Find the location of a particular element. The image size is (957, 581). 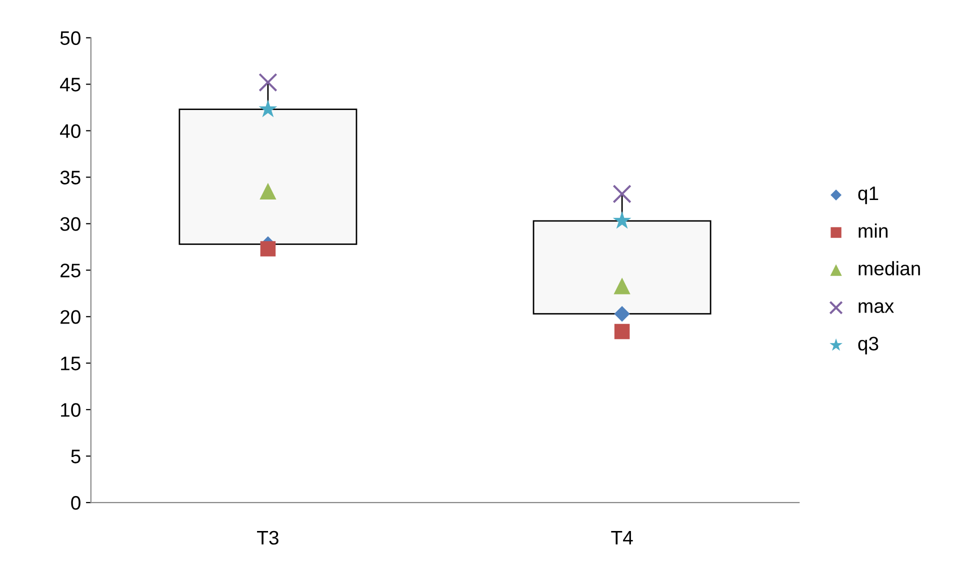

x-tick-label: T4 is located at coordinates (622, 537).